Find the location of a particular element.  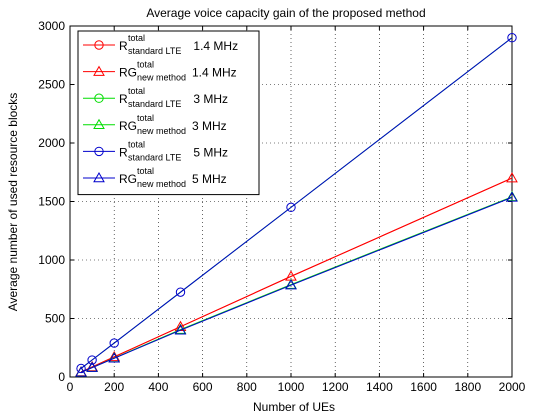

x-tick-label: 600 is located at coordinates (203, 387).